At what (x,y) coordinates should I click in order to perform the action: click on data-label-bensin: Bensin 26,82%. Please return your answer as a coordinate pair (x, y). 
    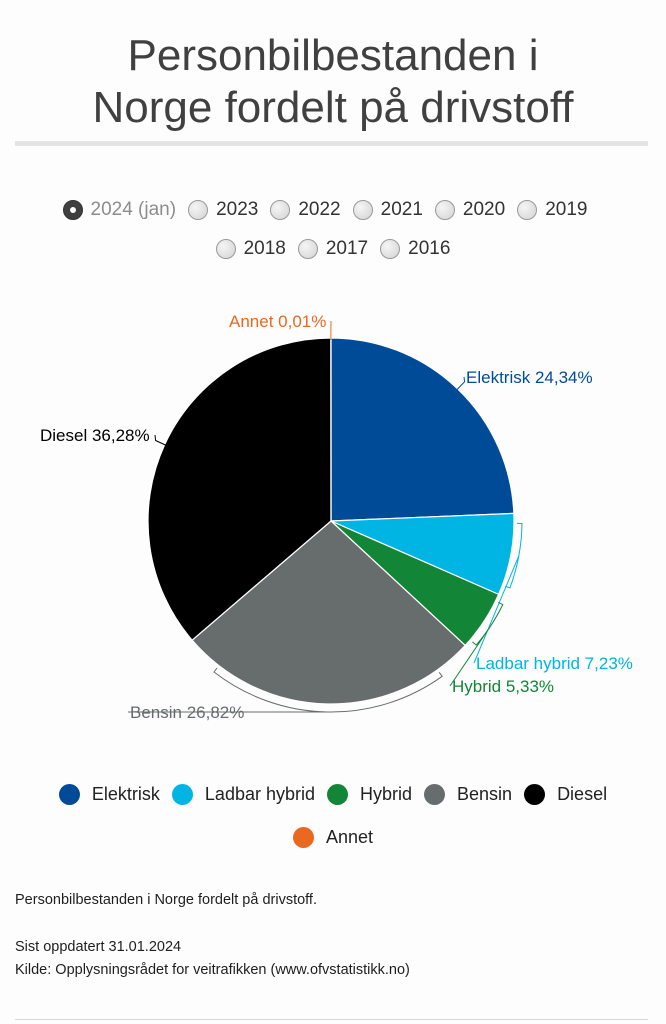
    Looking at the image, I should click on (187, 712).